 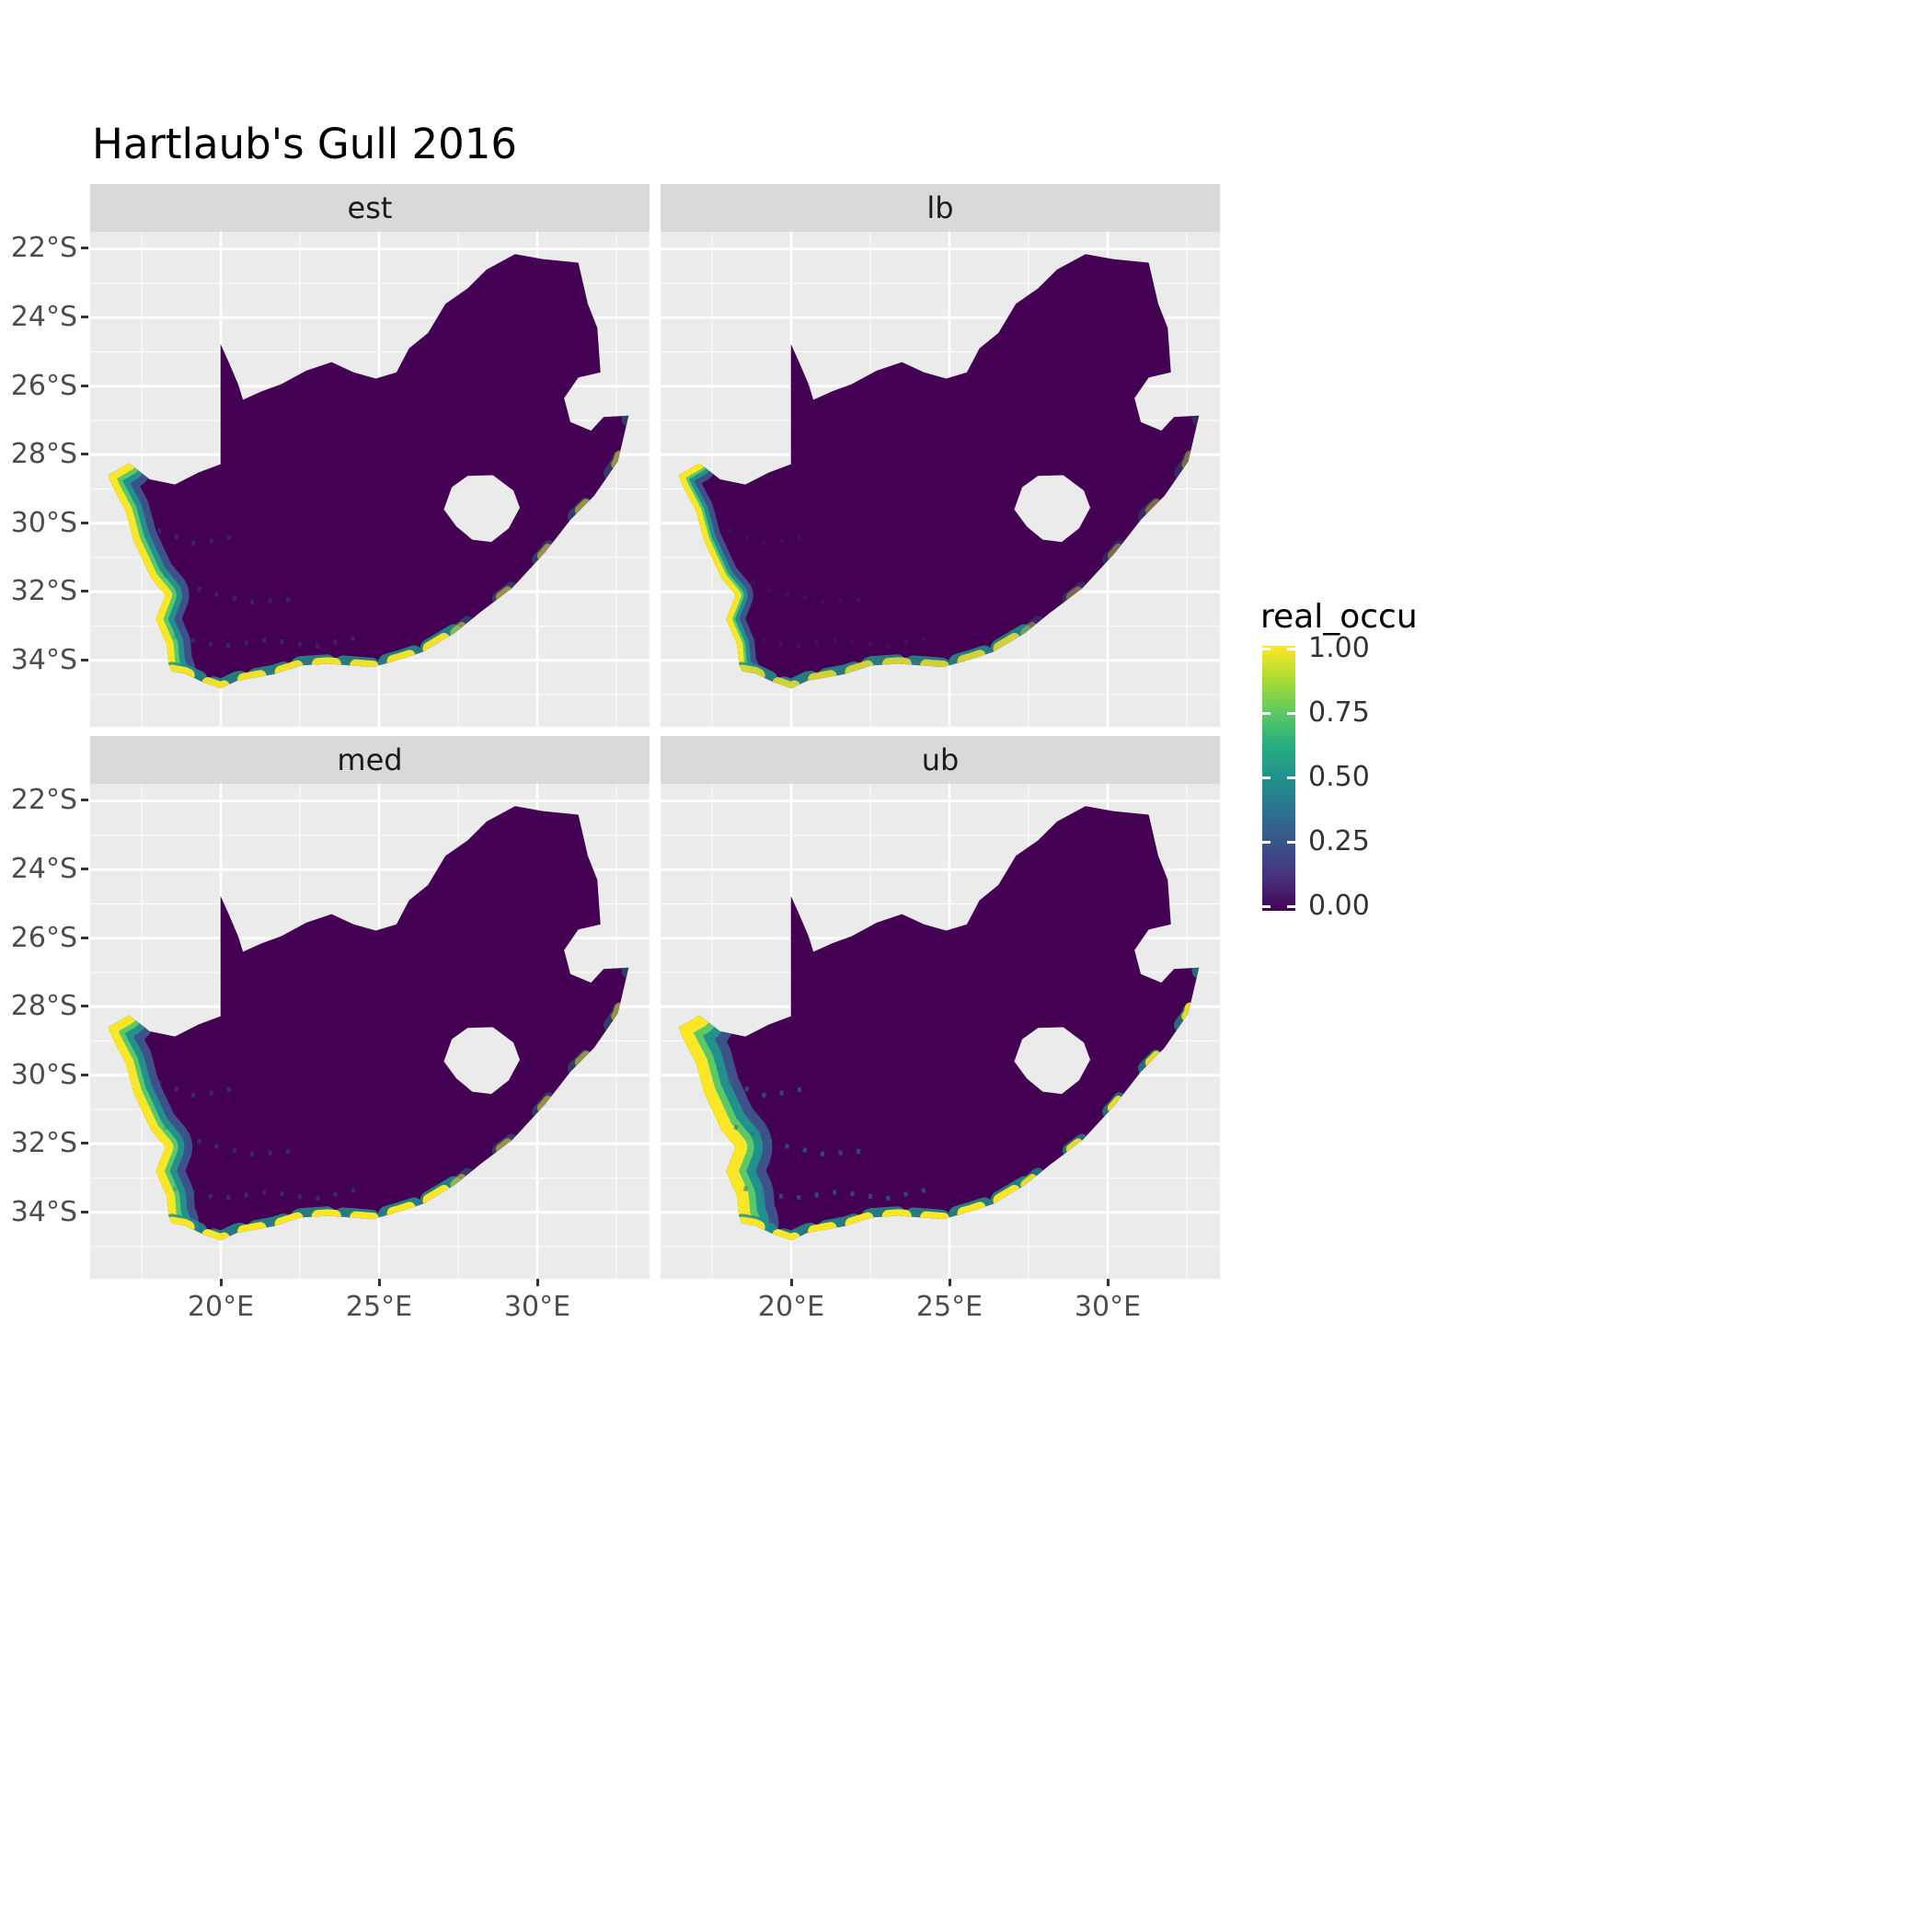 What do you see at coordinates (305, 144) in the screenshot?
I see `plot-title: Hartlaub's Gull 2016` at bounding box center [305, 144].